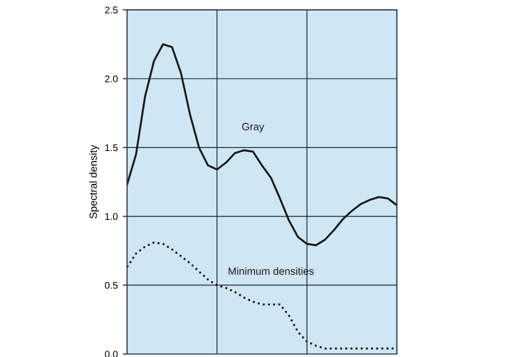 This screenshot has height=357, width=525. What do you see at coordinates (111, 10) in the screenshot?
I see `y-tick-label: 2.5` at bounding box center [111, 10].